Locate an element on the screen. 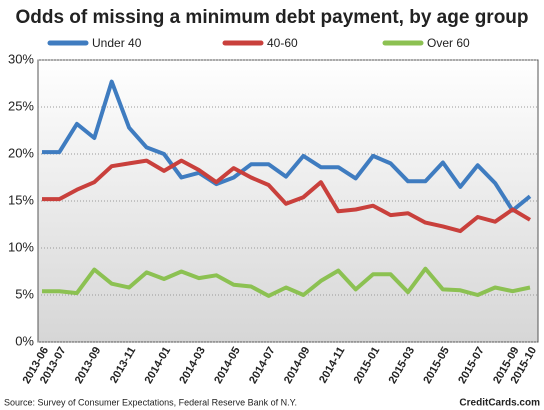 Image resolution: width=544 pixels, height=410 pixels. series-line is located at coordinates (286, 282).